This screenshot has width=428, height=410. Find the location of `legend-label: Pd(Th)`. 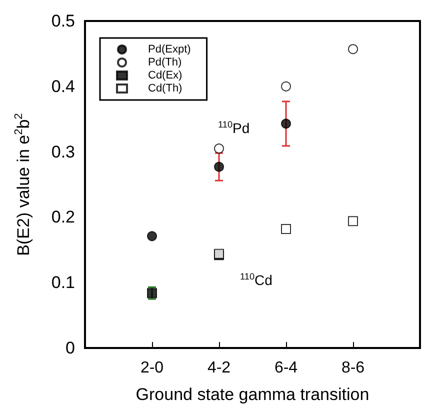

legend-label: Pd(Th) is located at coordinates (165, 62).